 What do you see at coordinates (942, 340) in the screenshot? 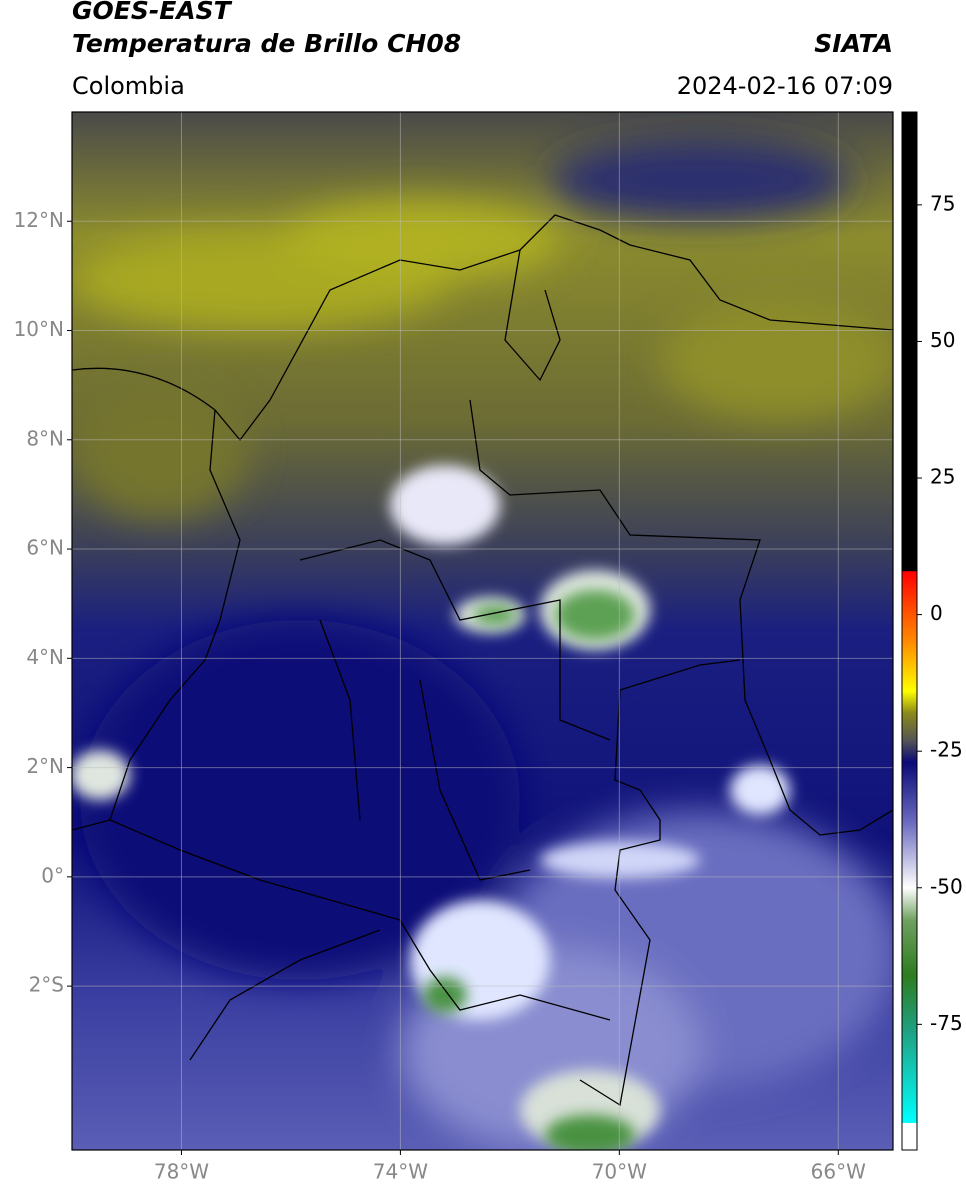
I see `colorbar-tick-label: 50` at bounding box center [942, 340].